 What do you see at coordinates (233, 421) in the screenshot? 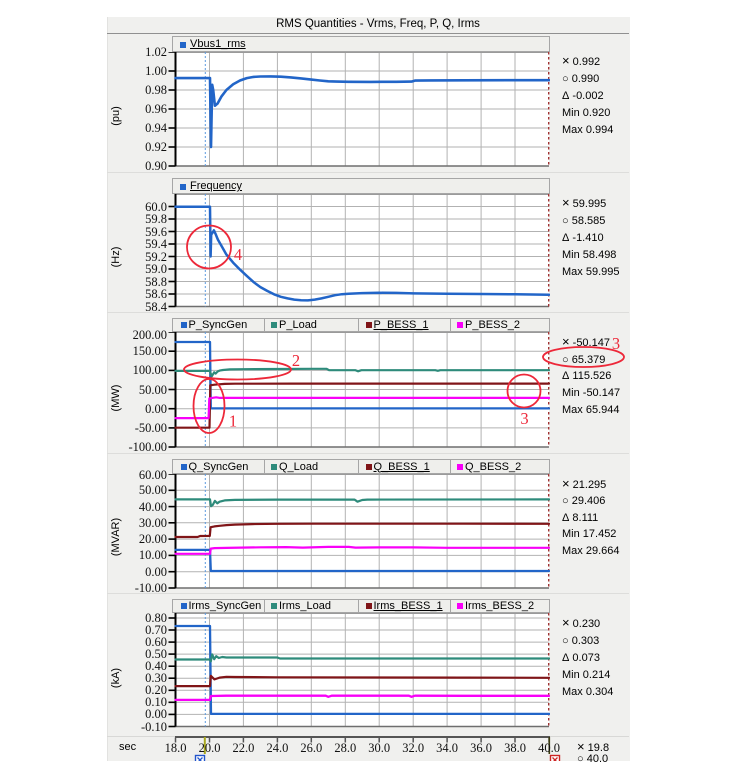
I see `svg-text: 1` at bounding box center [233, 421].